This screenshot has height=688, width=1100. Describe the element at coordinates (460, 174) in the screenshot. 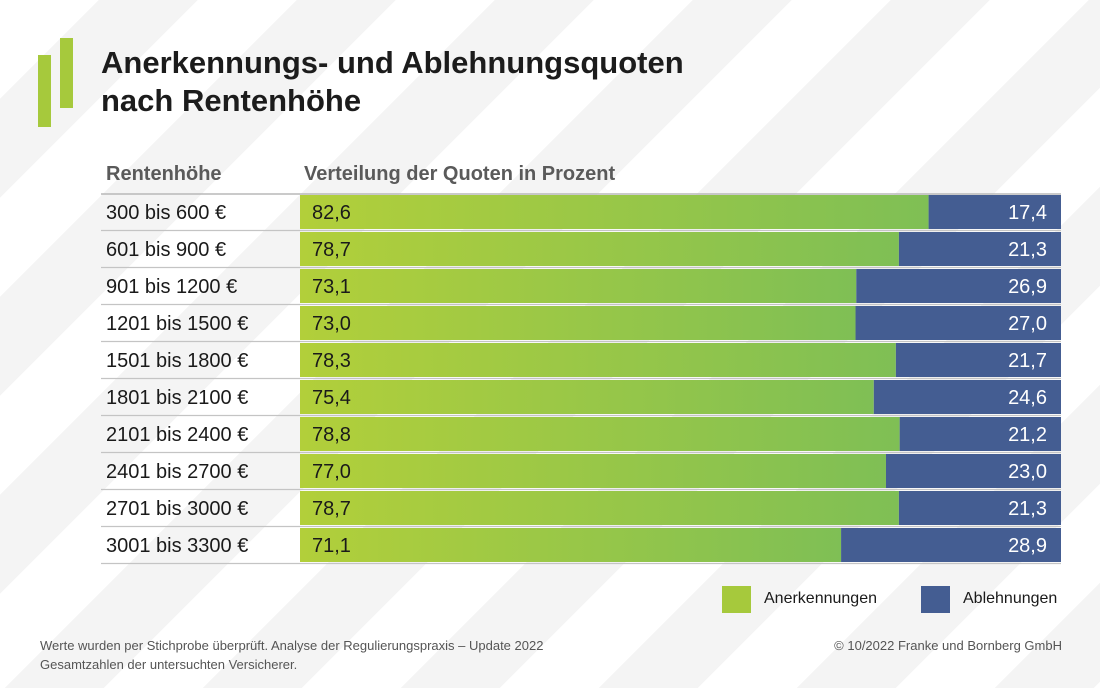

I see `column-header-values: Verteilung der Quoten in Prozent` at that location.